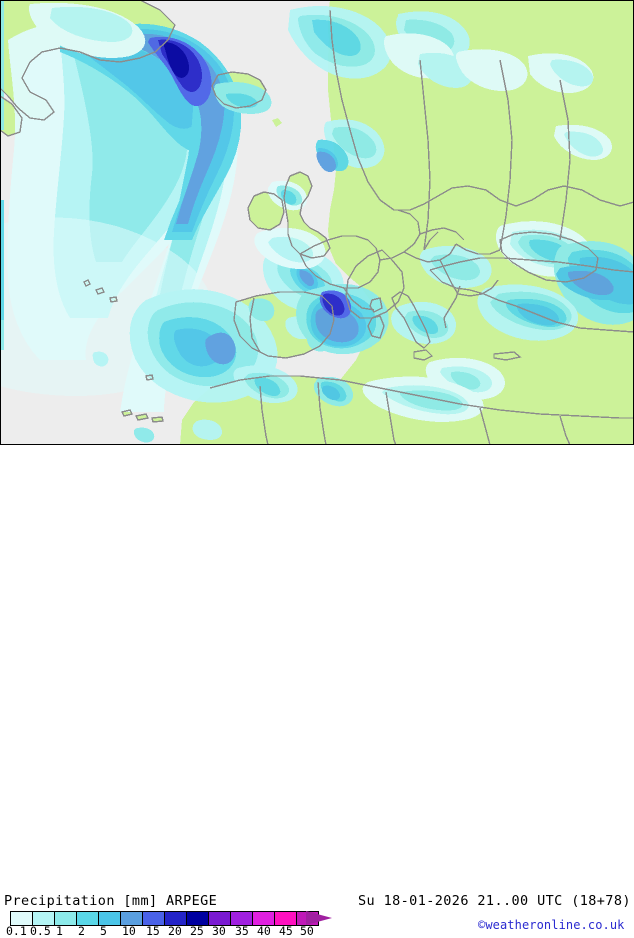  What do you see at coordinates (264, 931) in the screenshot?
I see `colorbar-label-40: 40` at bounding box center [264, 931].